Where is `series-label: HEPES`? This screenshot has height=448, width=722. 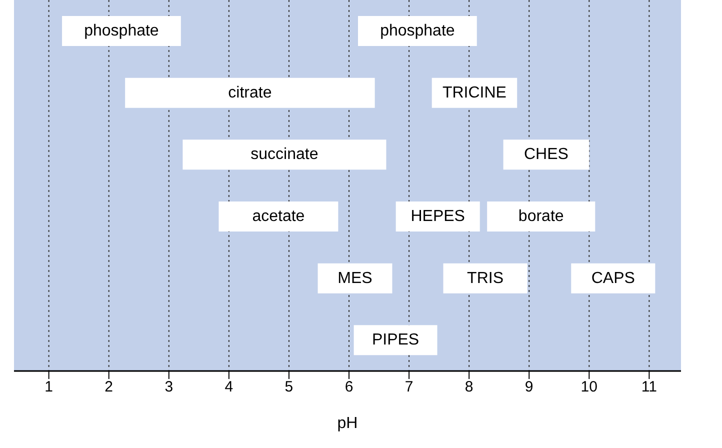 series-label: HEPES is located at coordinates (437, 216).